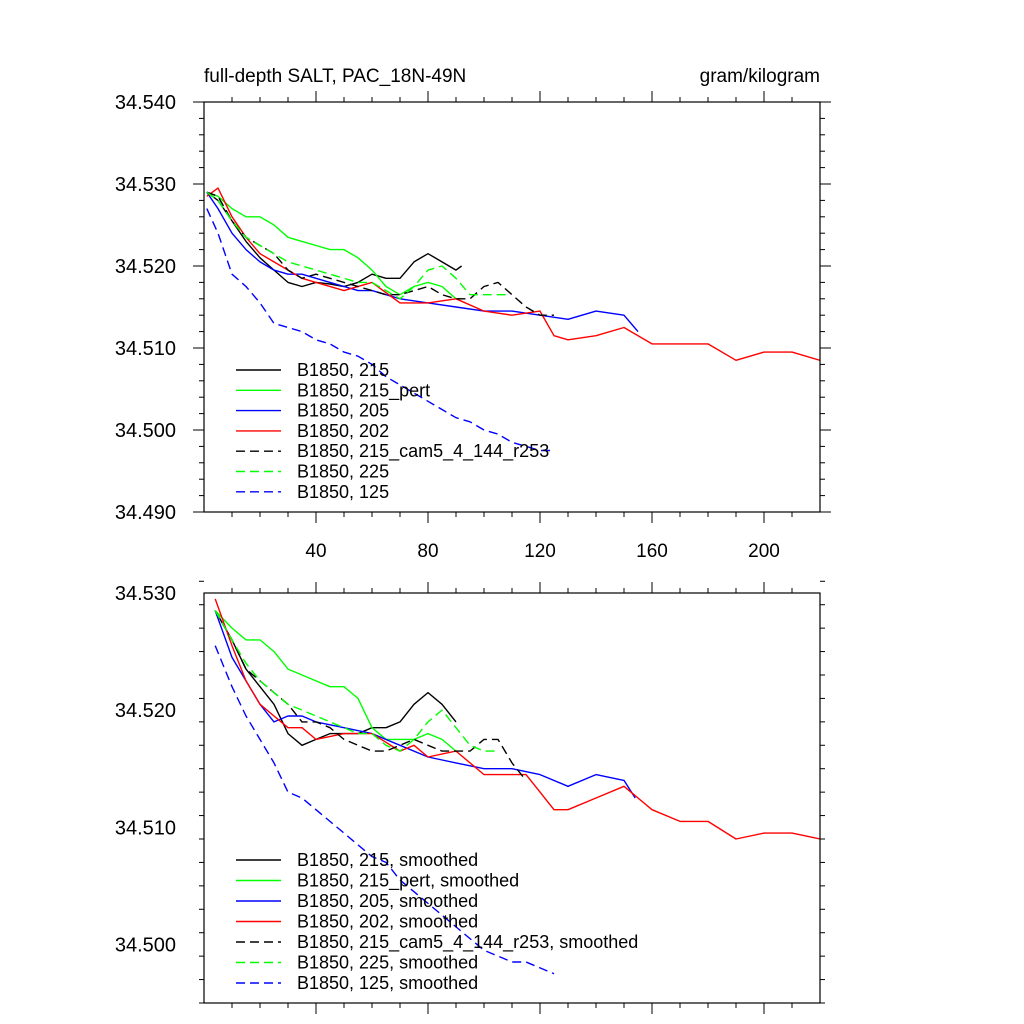 The height and width of the screenshot is (1024, 1024). Describe the element at coordinates (335, 76) in the screenshot. I see `chart-title: full-depth SALT, PAC_18N-49N` at that location.